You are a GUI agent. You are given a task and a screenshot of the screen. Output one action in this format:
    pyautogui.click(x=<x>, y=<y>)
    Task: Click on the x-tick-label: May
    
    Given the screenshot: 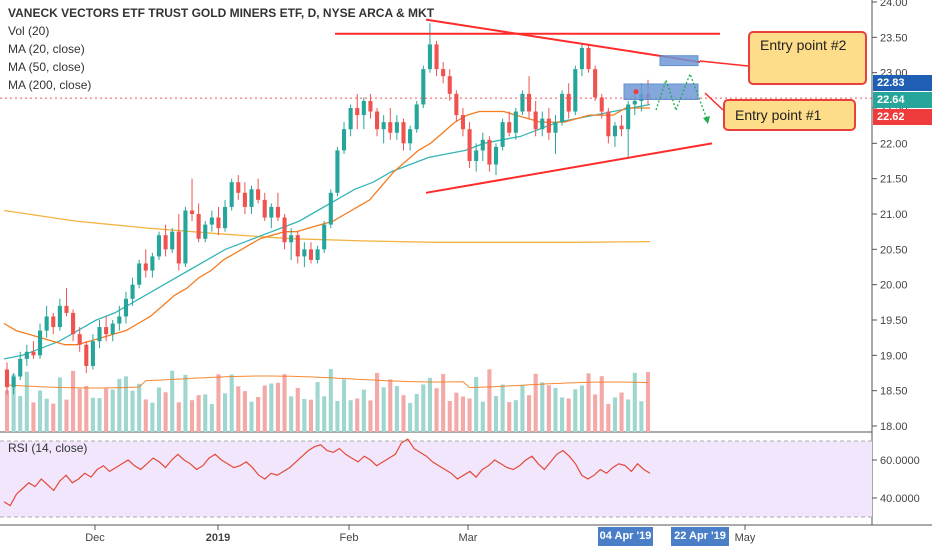 What is the action you would take?
    pyautogui.click(x=745, y=538)
    